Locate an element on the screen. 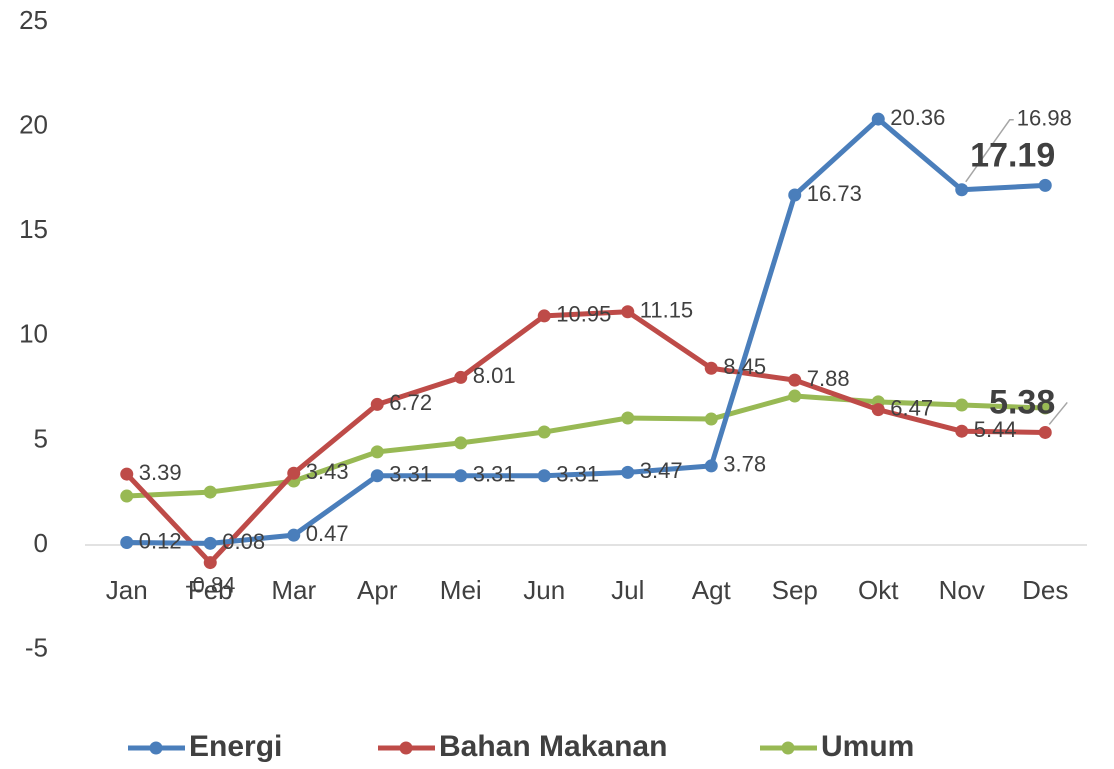  x-tick-label: Agt is located at coordinates (712, 590).